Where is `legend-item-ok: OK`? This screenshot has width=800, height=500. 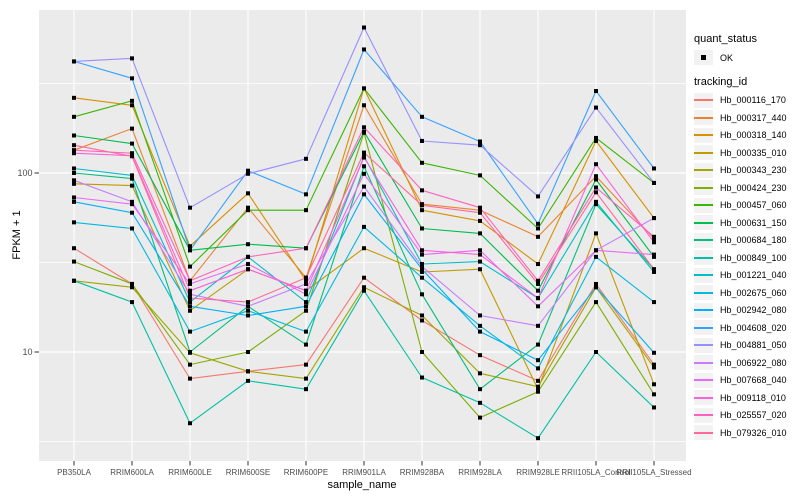 legend-item-ok: OK is located at coordinates (740, 58).